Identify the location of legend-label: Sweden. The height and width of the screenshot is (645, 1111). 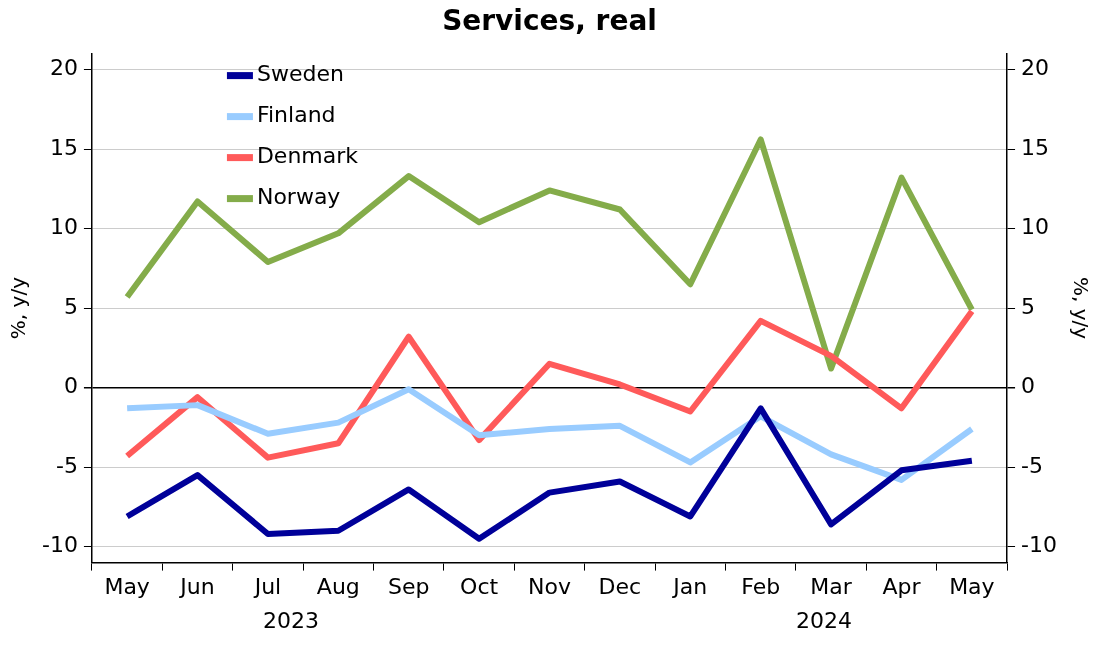
(300, 74).